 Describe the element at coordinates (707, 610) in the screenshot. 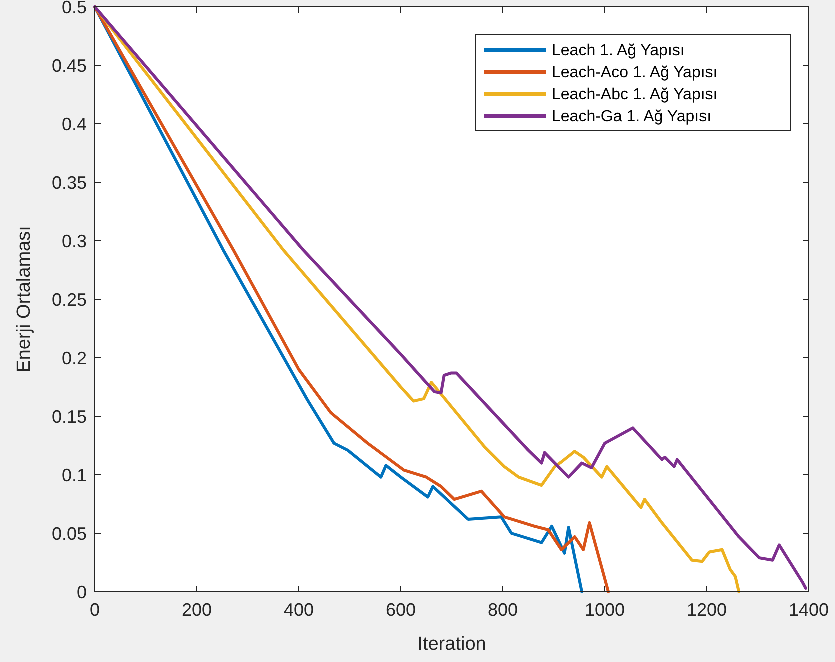

I see `x-tick-label: 1200` at that location.